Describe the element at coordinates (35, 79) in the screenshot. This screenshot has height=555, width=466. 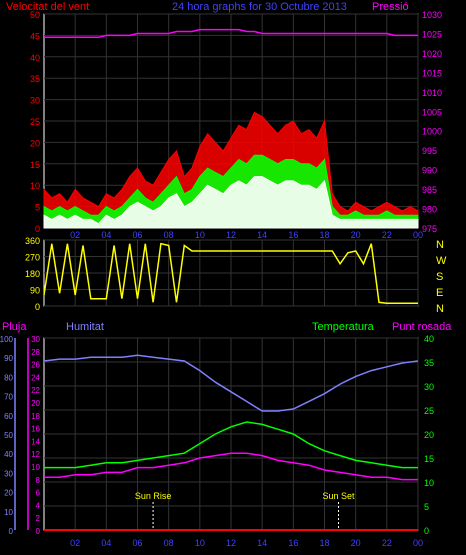
I see `wind-left-tick-label: 35` at that location.